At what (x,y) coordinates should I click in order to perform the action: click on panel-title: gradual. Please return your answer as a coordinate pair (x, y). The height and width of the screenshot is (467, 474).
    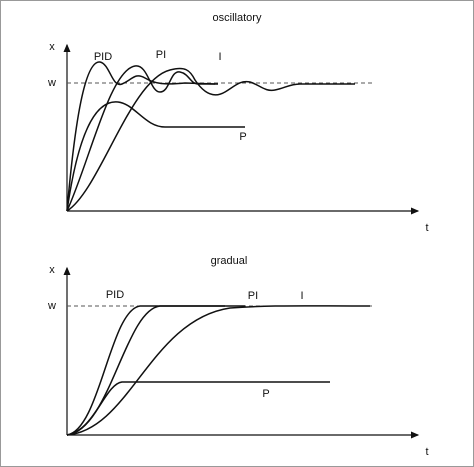
    Looking at the image, I should click on (229, 261).